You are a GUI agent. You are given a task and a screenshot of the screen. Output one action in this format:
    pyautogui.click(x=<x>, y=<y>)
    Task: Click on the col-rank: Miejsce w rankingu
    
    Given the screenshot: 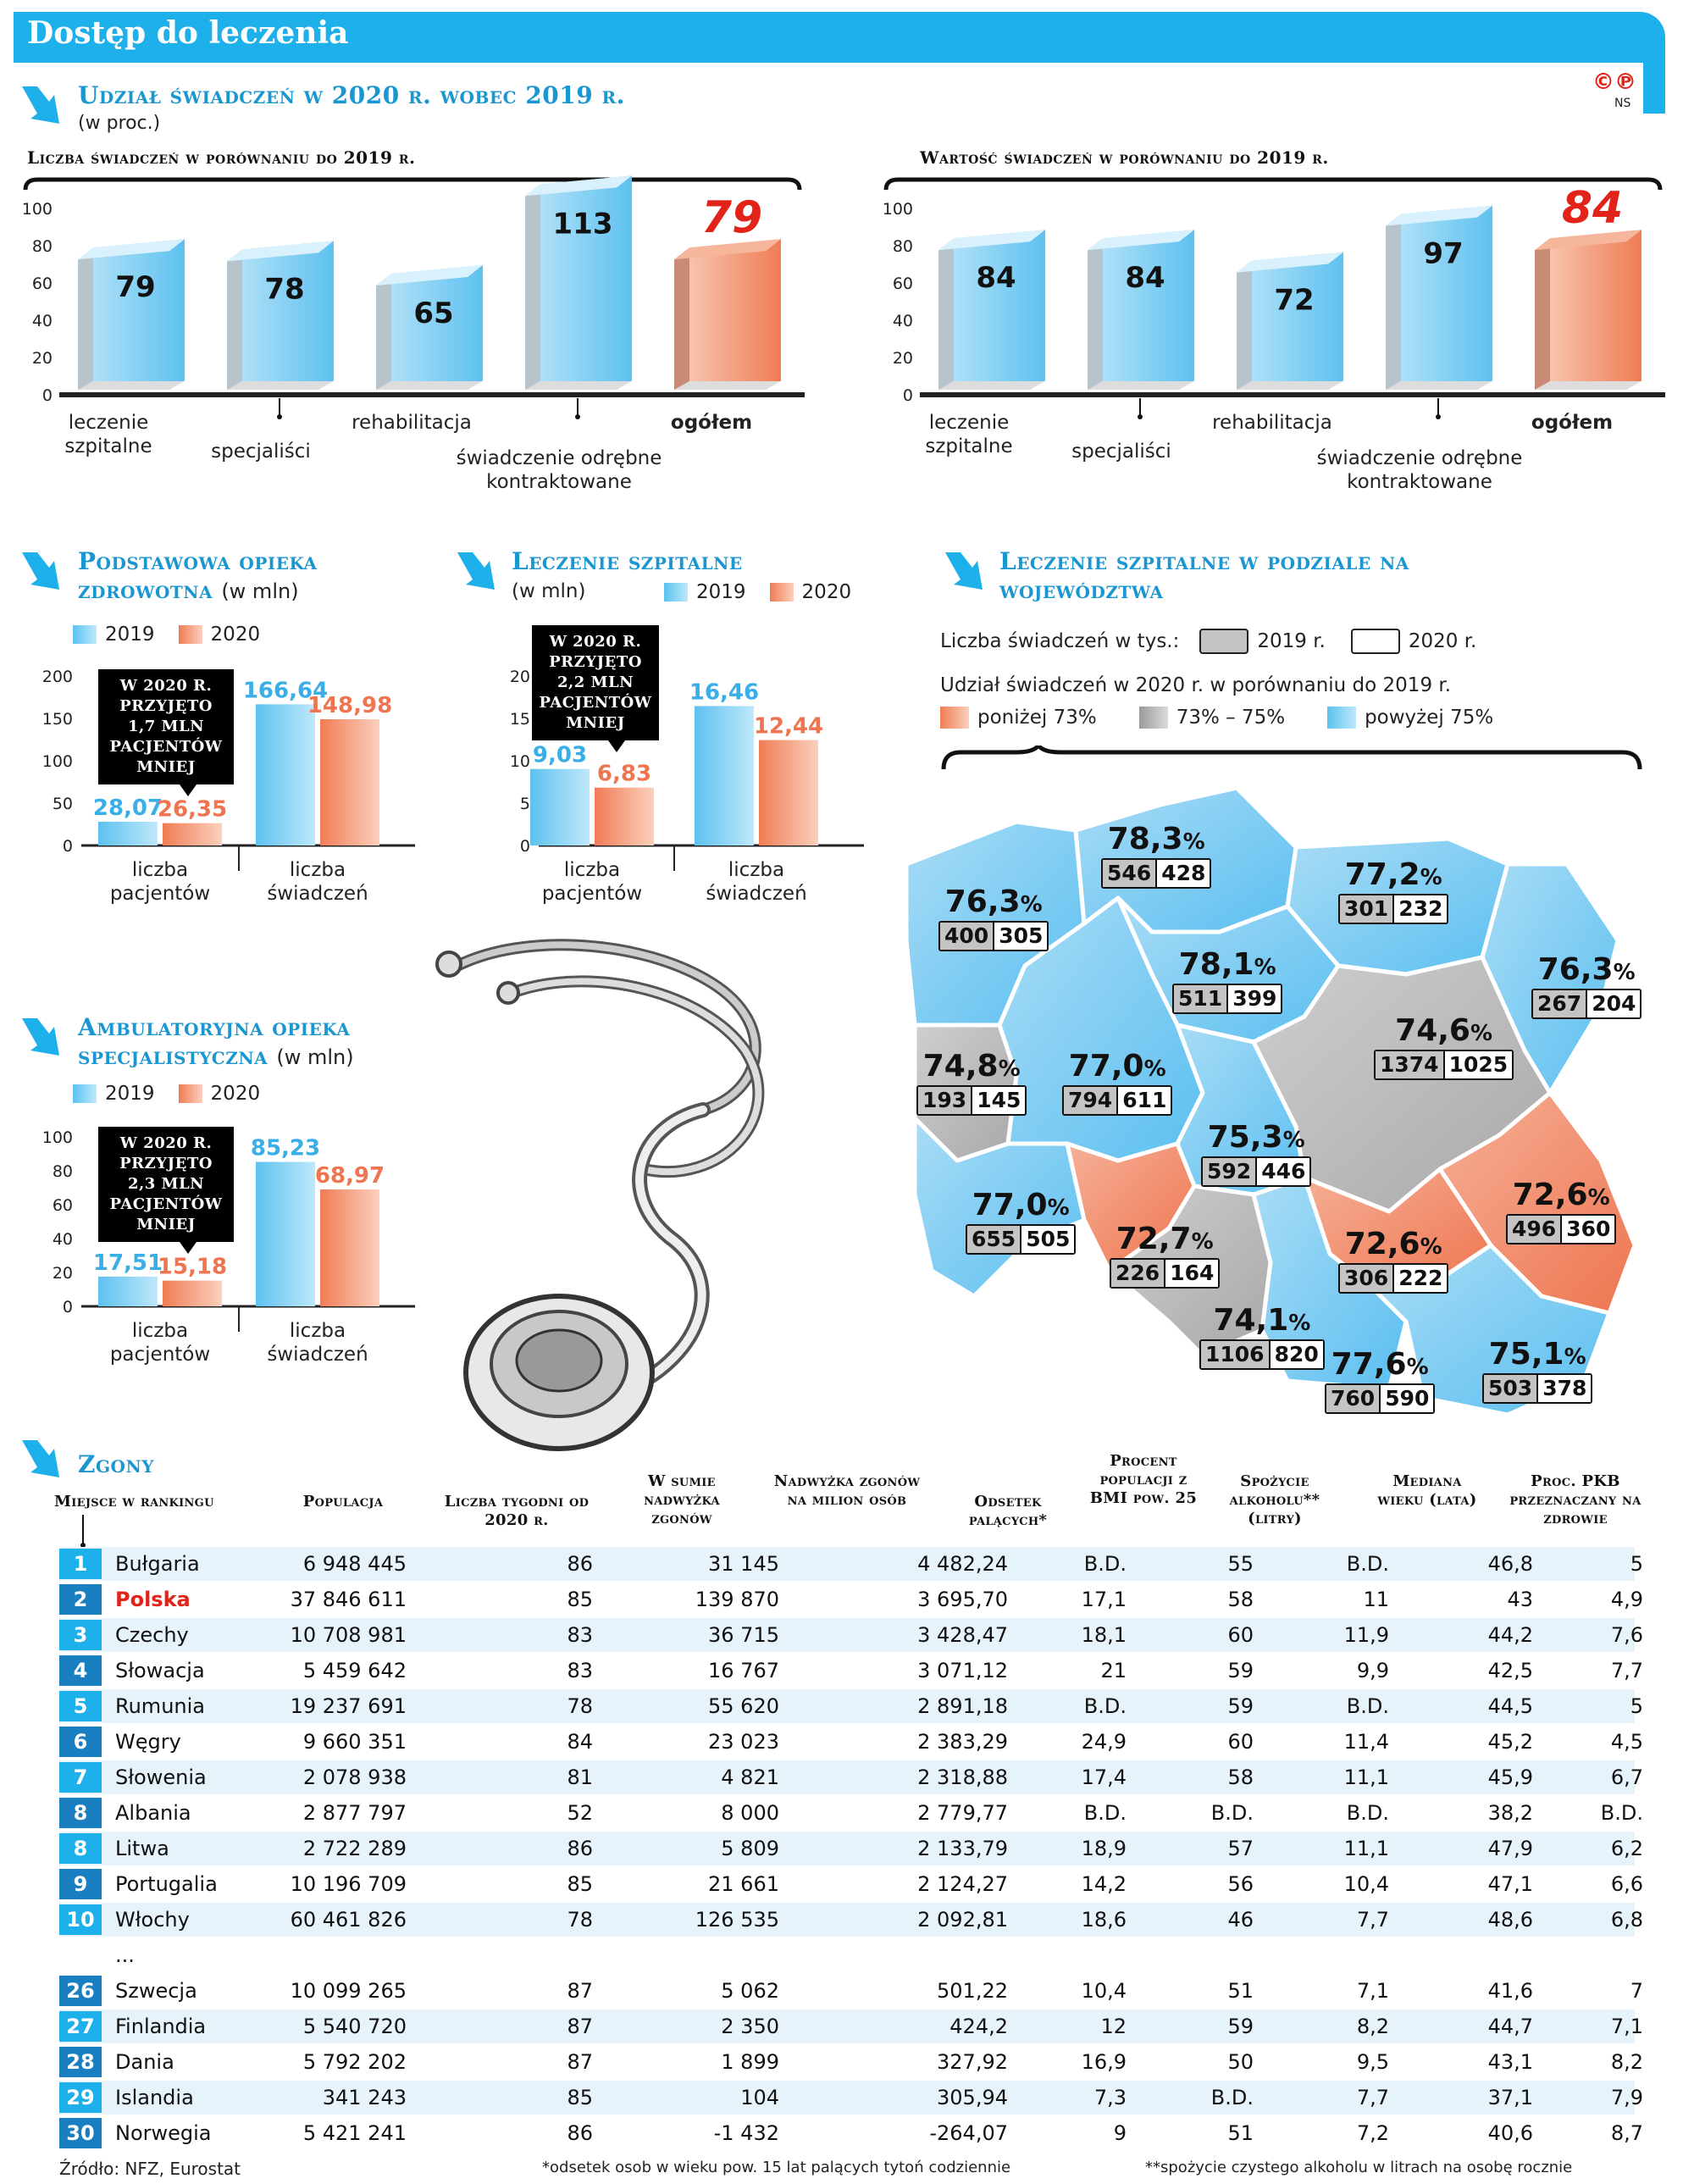 What is the action you would take?
    pyautogui.click(x=134, y=1502)
    